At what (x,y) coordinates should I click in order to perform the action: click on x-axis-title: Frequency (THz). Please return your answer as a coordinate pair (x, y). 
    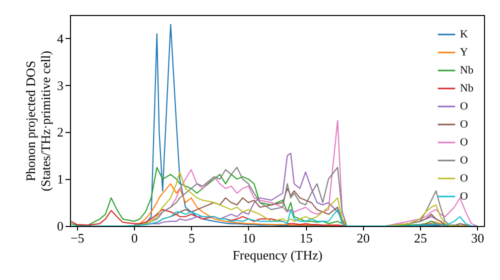
    Looking at the image, I should click on (277, 255).